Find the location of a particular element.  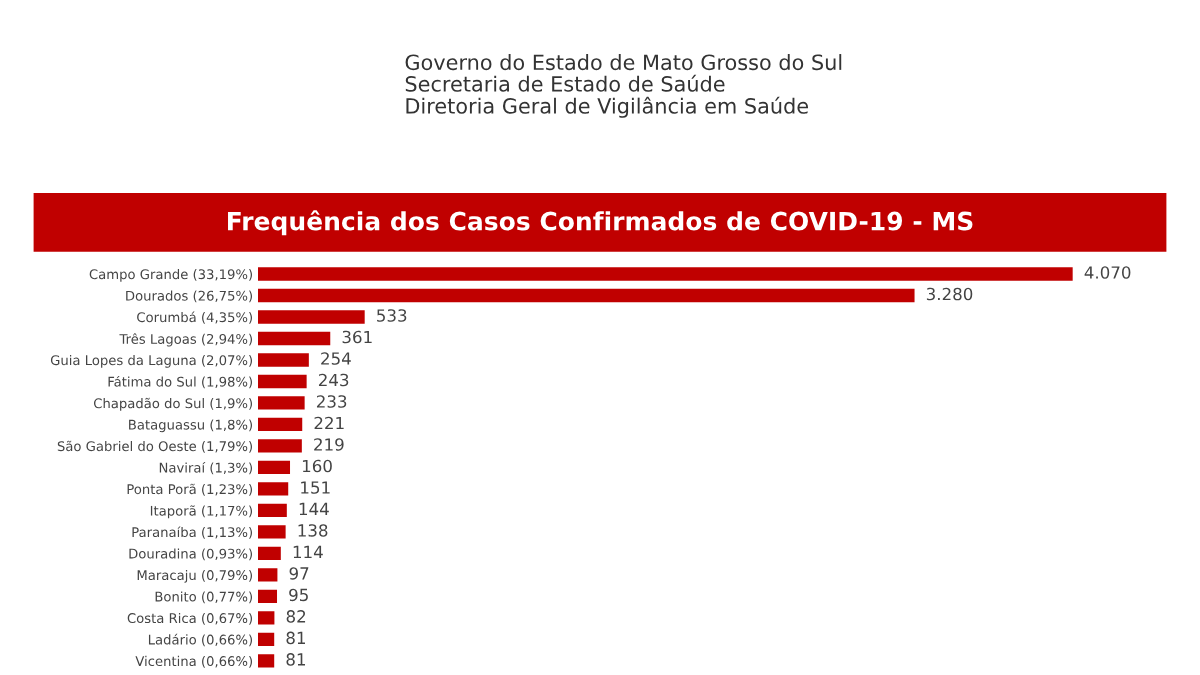

text: Secretaria de Estado de Saúde is located at coordinates (565, 83).